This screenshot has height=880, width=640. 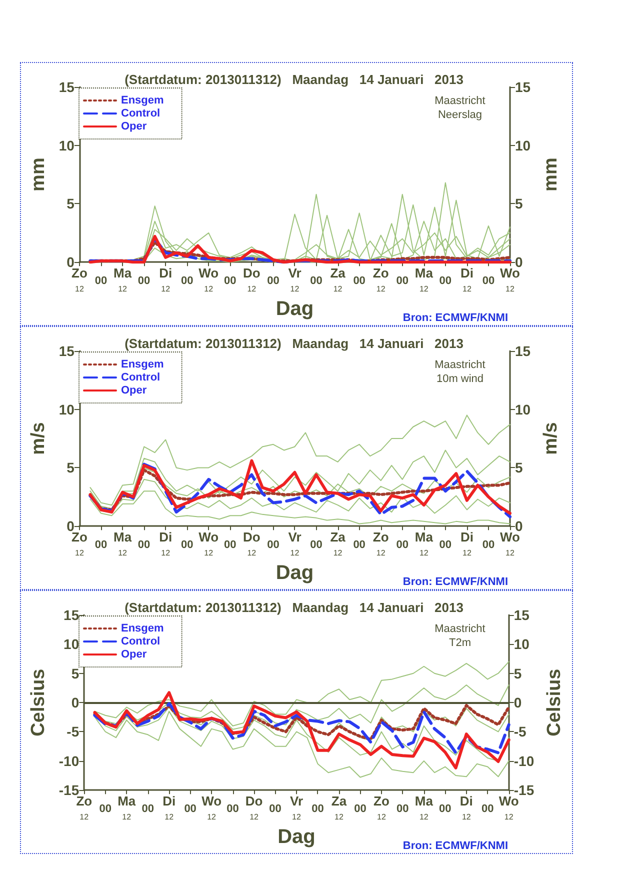 I want to click on y2-tick-label: -5, so click(x=520, y=732).